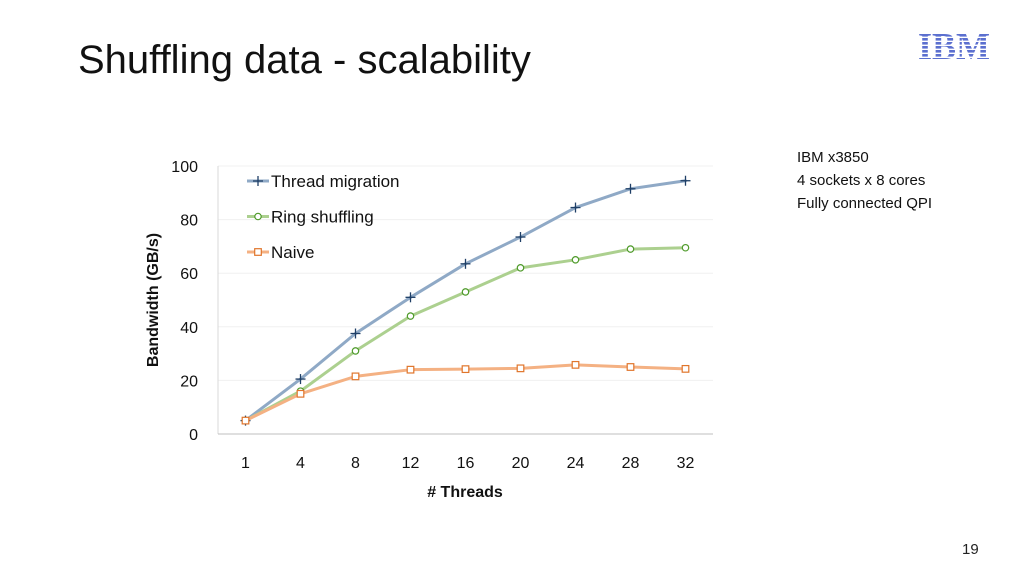 This screenshot has height=576, width=1024. I want to click on legend-label: Thread migration, so click(335, 181).